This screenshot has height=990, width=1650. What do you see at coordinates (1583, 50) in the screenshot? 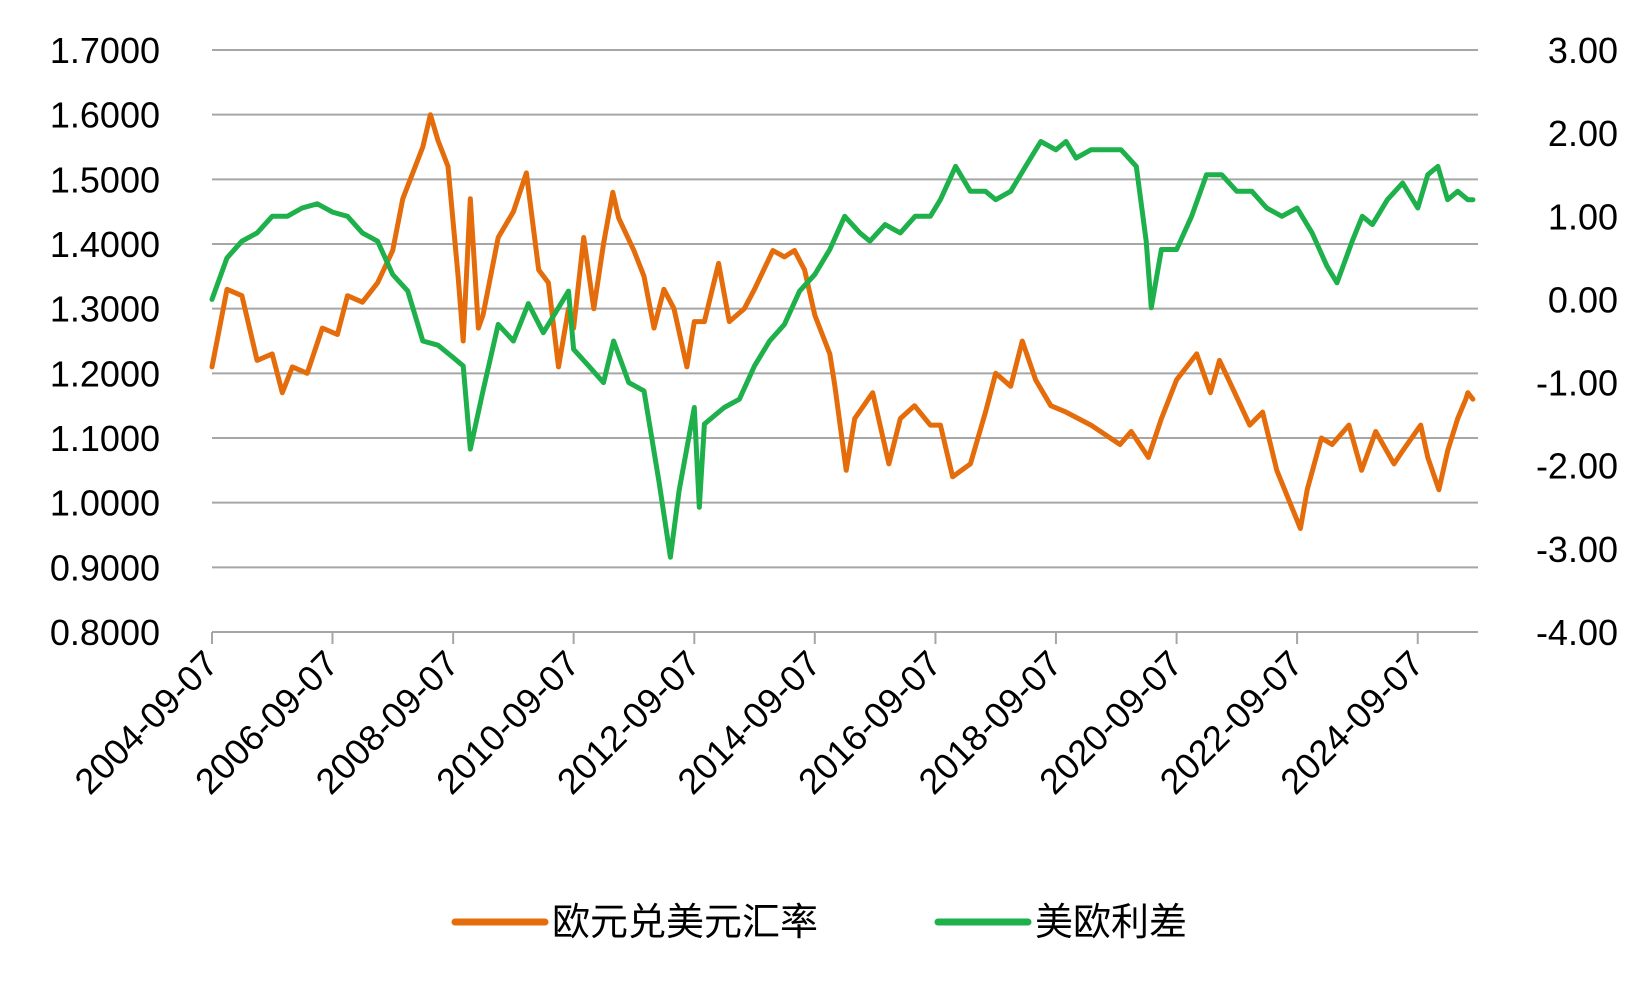
I see `right-tick-label: 3.00` at bounding box center [1583, 50].